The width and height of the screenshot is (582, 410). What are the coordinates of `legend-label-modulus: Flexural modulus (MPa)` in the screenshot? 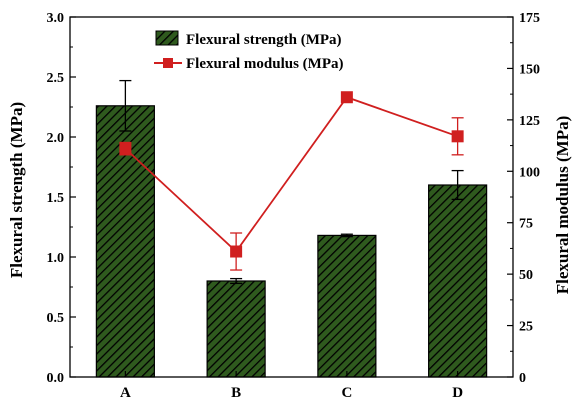 It's located at (265, 64).